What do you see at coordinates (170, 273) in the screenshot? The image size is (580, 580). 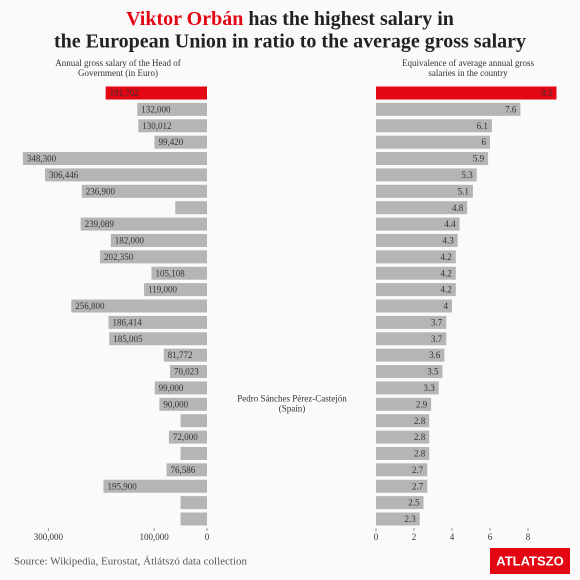 I see `value-label: 105,108` at bounding box center [170, 273].